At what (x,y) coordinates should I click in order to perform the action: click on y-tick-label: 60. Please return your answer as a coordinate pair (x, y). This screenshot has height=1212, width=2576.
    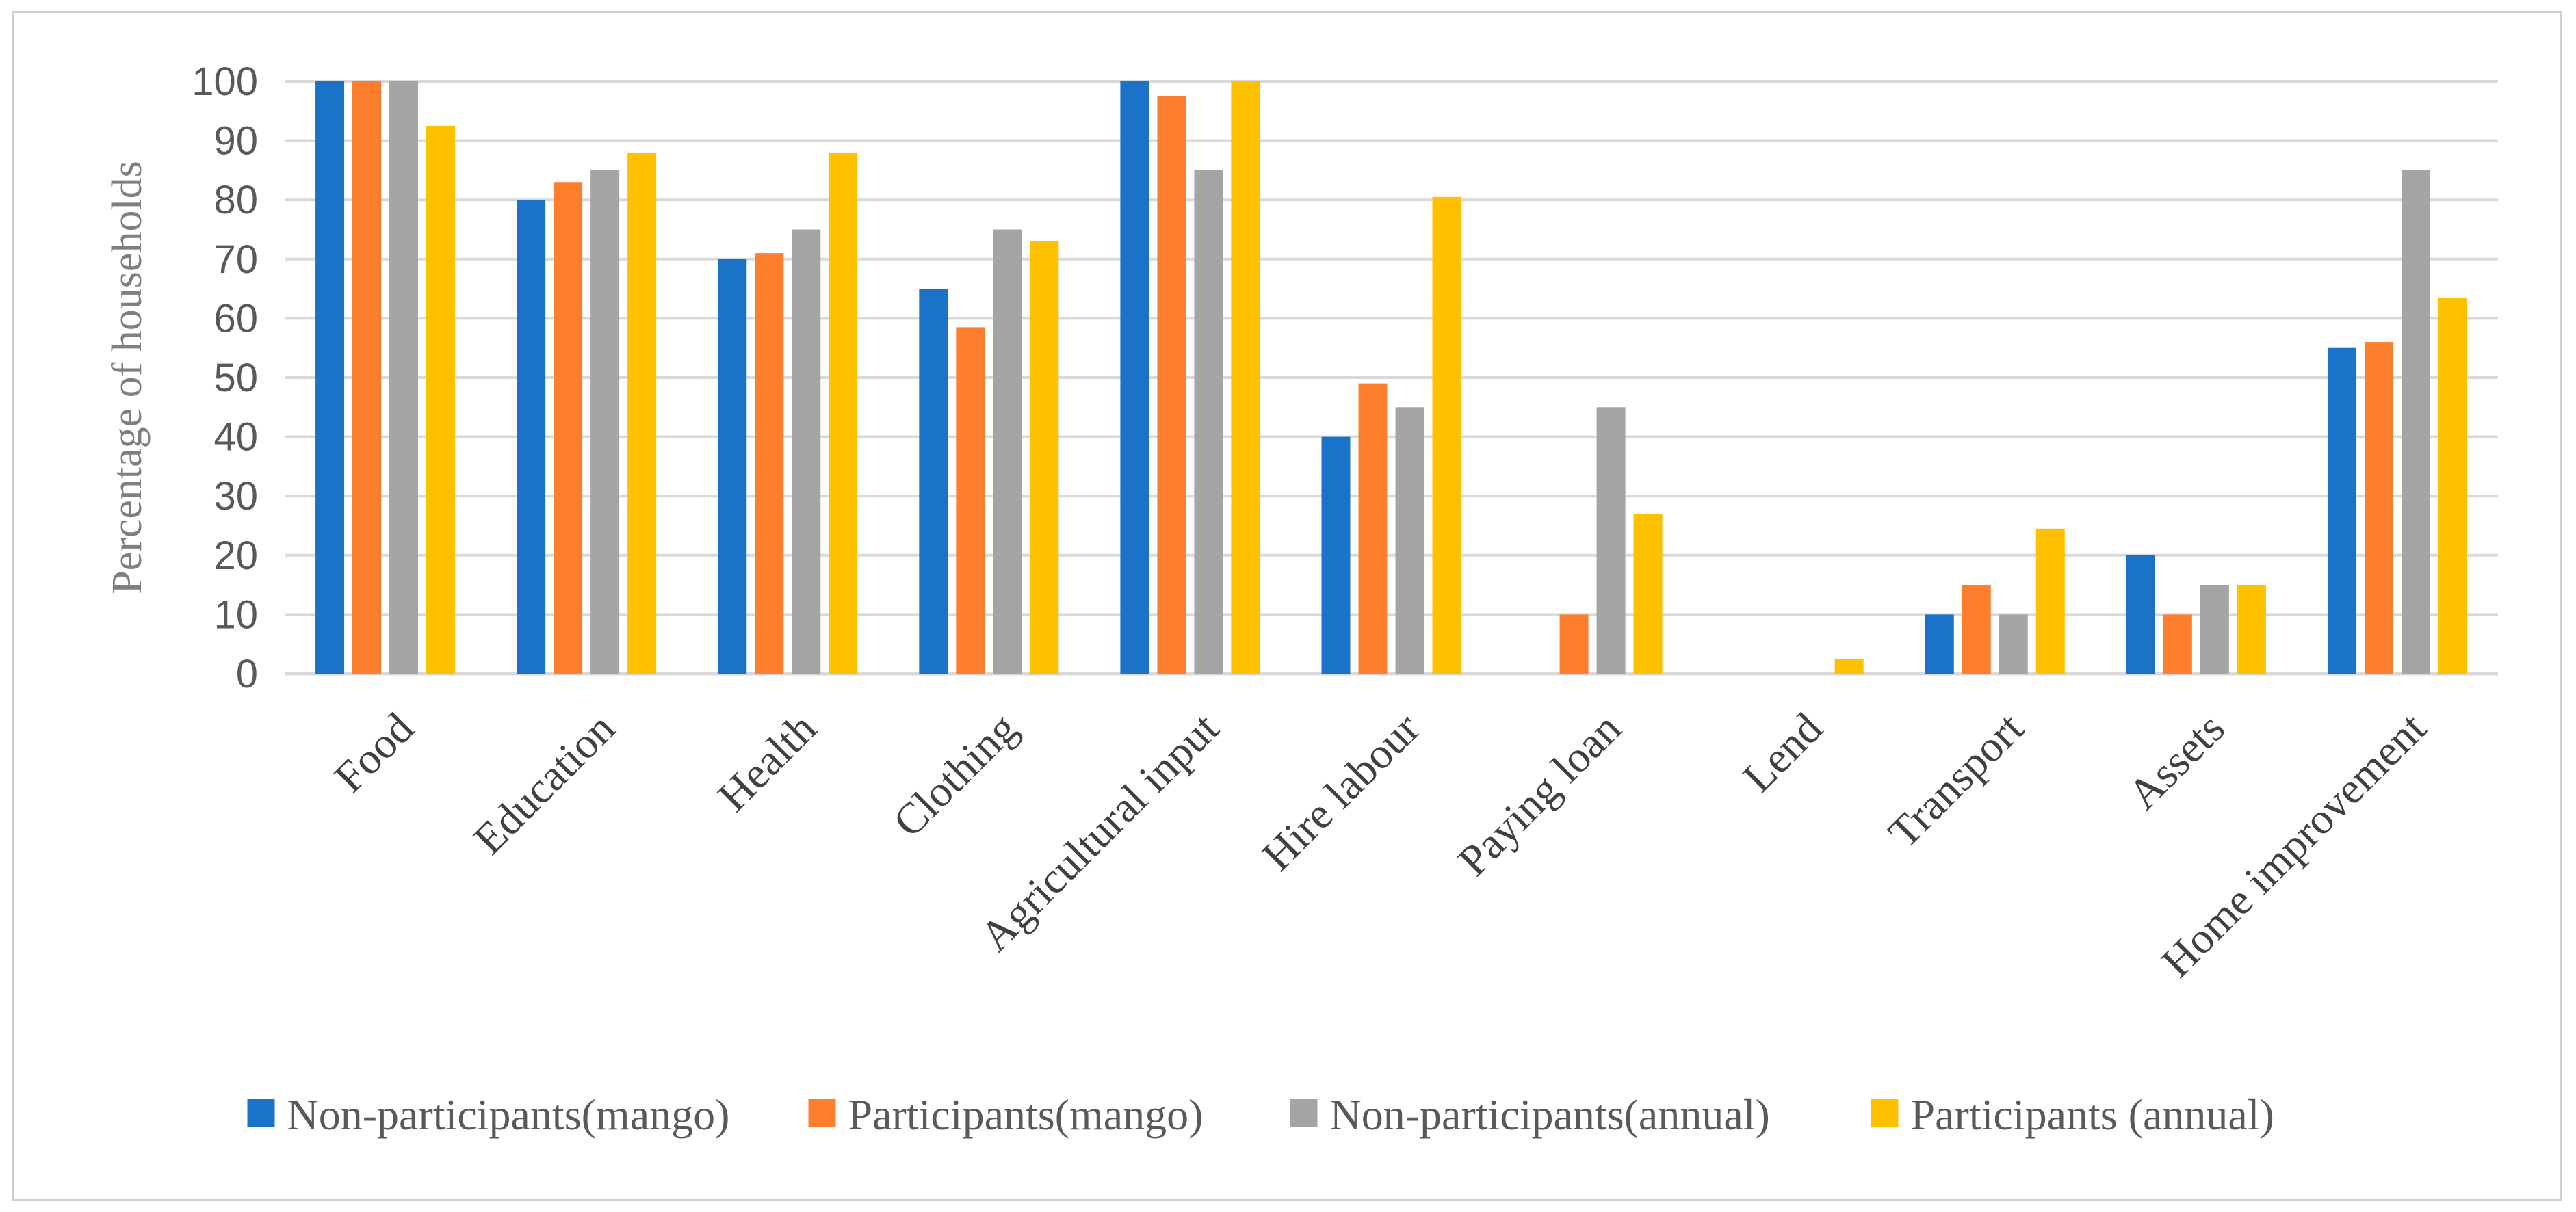
    Looking at the image, I should click on (235, 318).